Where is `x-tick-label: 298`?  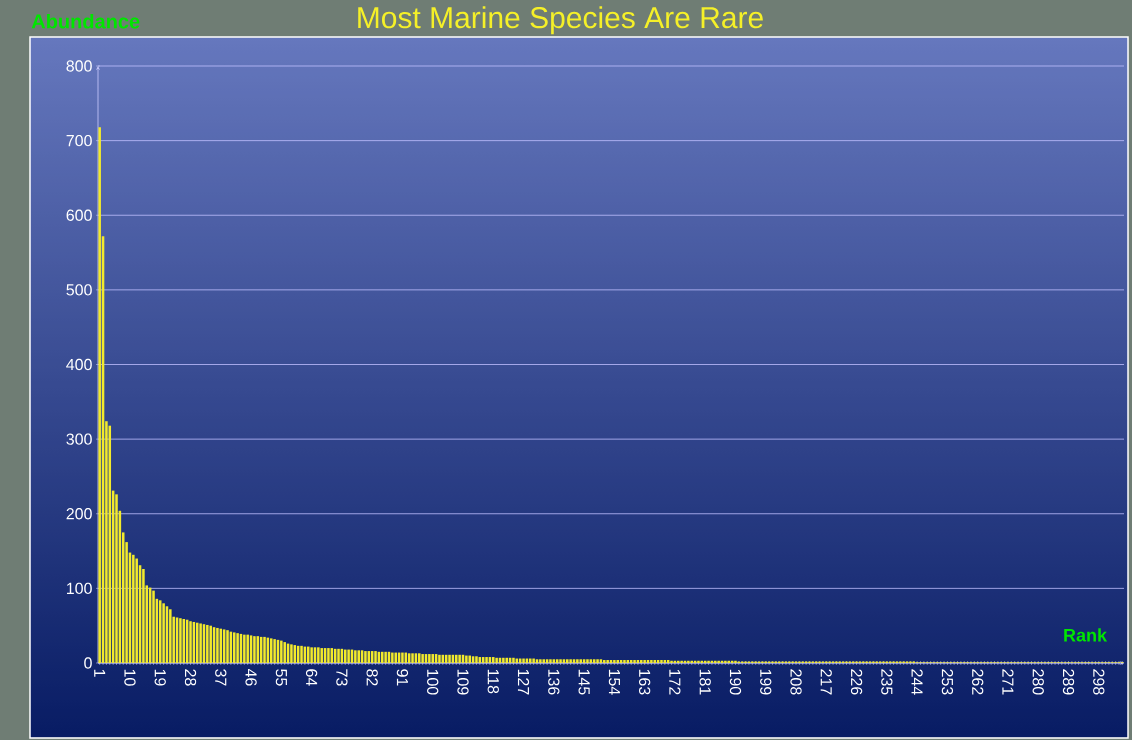
x-tick-label: 298 is located at coordinates (1099, 682).